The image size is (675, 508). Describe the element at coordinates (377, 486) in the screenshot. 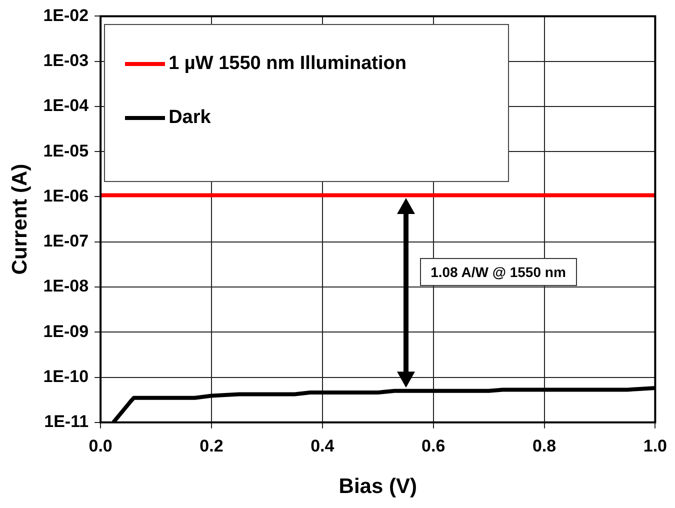

I see `x-axis-title: Bias (V)` at that location.